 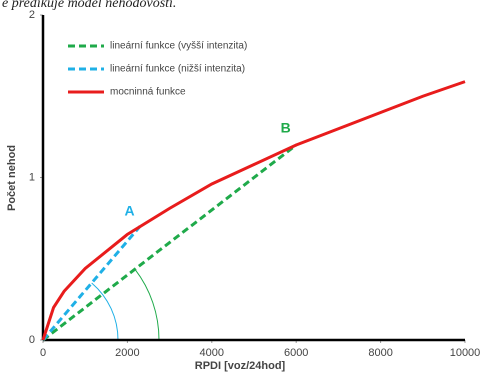 I want to click on legend-label: lineární funkce (nižší intenzita), so click(x=177, y=69).